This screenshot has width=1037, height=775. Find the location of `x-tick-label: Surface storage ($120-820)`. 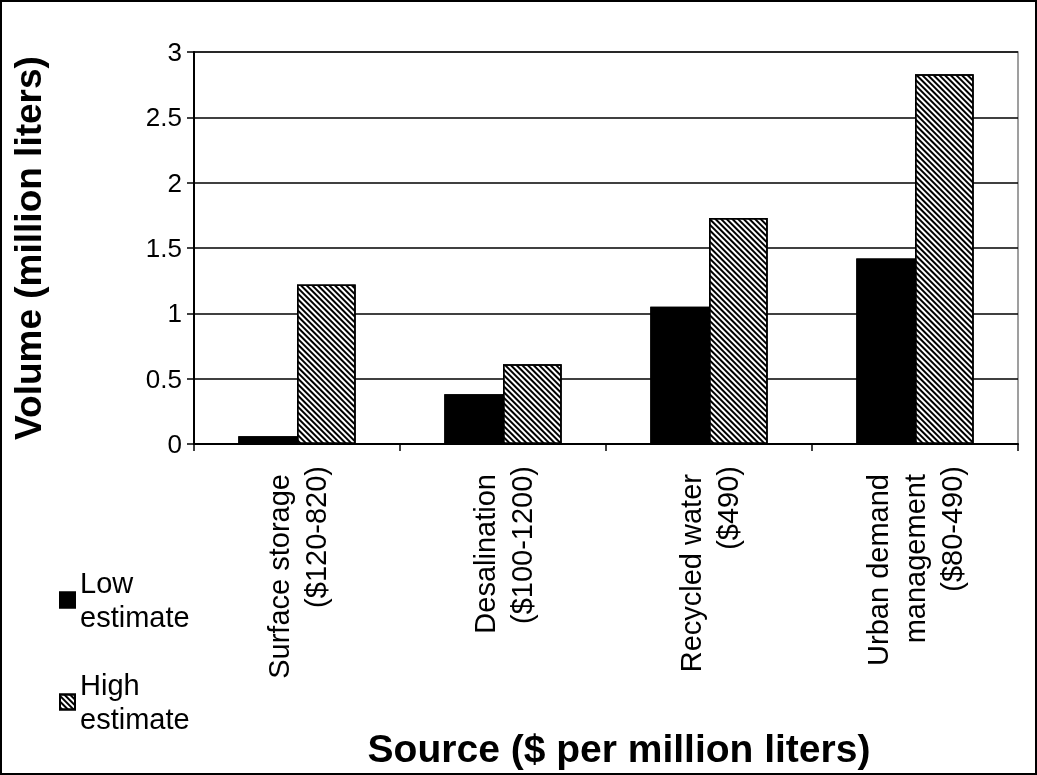

x-tick-label: Surface storage ($120-820) is located at coordinates (297, 572).